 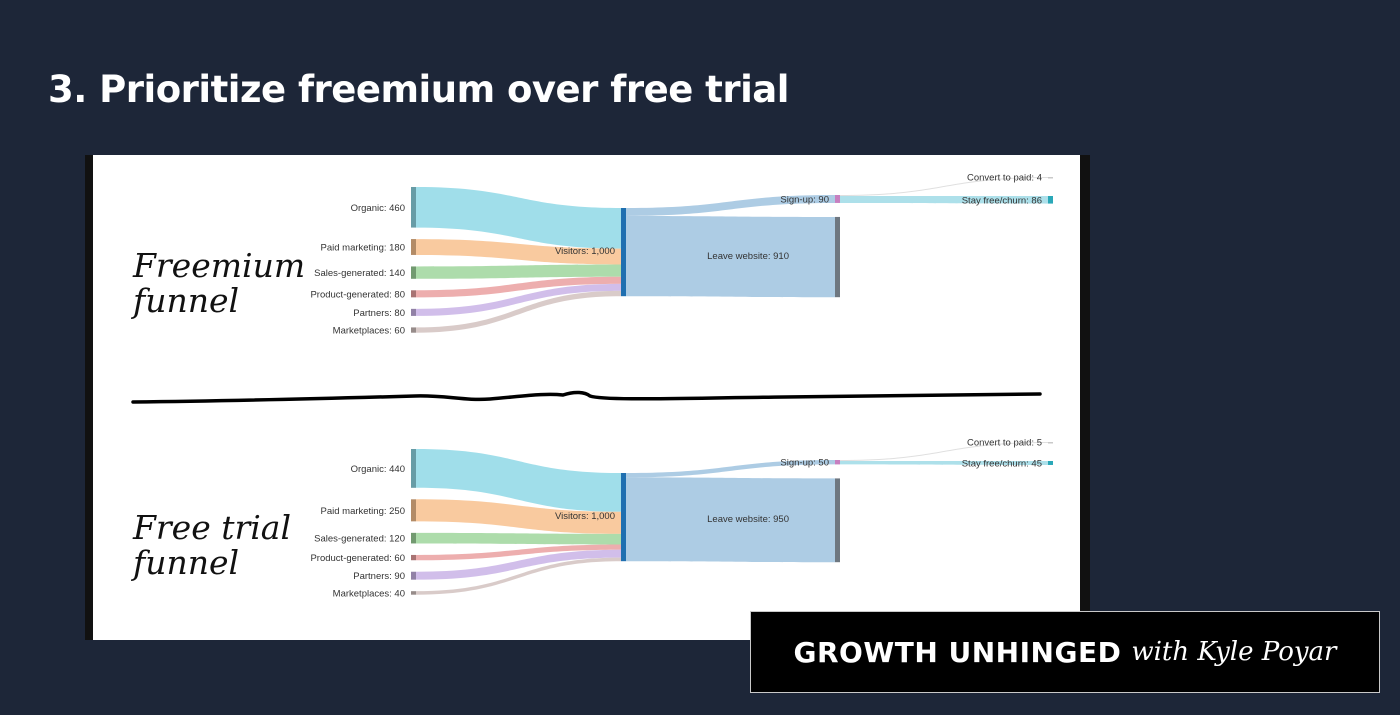 What do you see at coordinates (359, 273) in the screenshot?
I see `funnel1-label-sales-generated: Sales-generated: 140` at bounding box center [359, 273].